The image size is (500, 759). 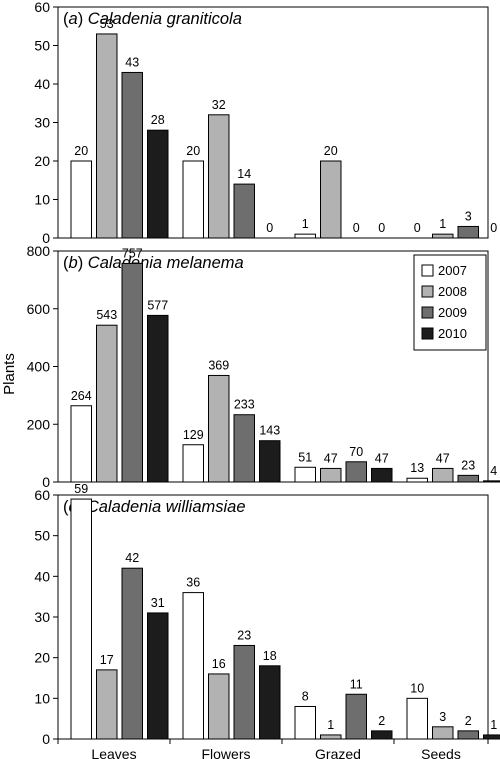 What do you see at coordinates (452, 291) in the screenshot?
I see `legend-label: 2008` at bounding box center [452, 291].